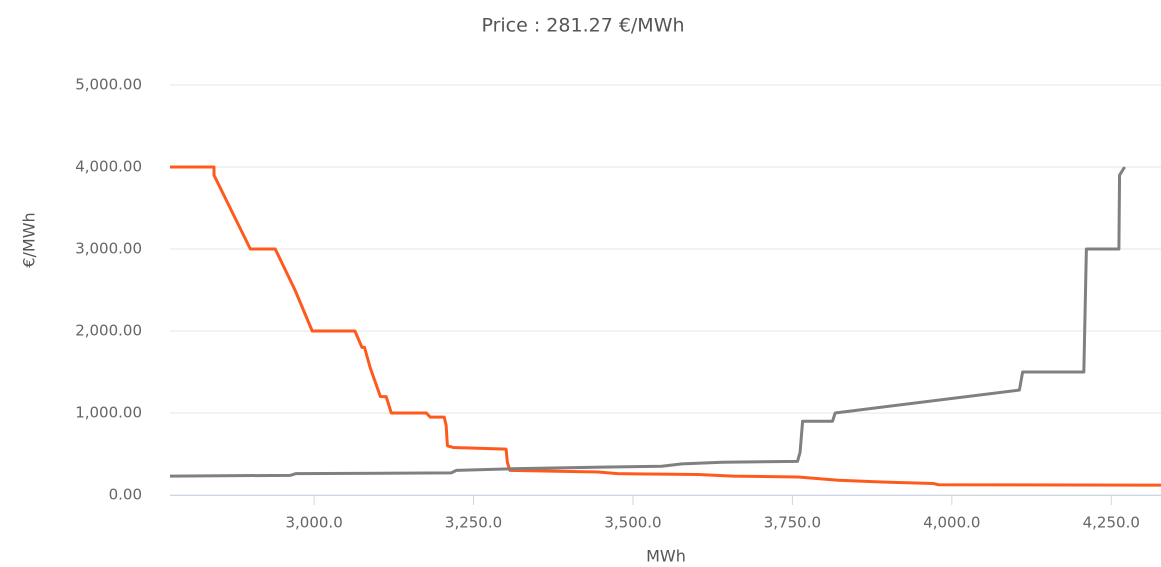 The width and height of the screenshot is (1161, 567). What do you see at coordinates (108, 85) in the screenshot?
I see `y-tick-label: 5,000.00` at bounding box center [108, 85].